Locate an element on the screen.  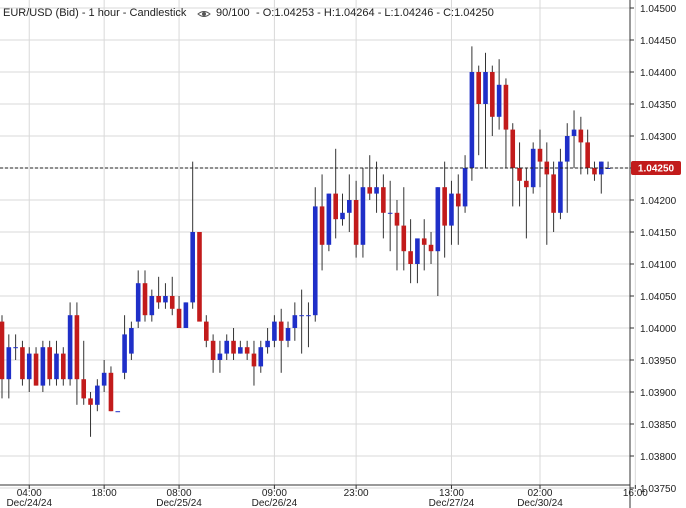
eye-icon is located at coordinates (204, 14).